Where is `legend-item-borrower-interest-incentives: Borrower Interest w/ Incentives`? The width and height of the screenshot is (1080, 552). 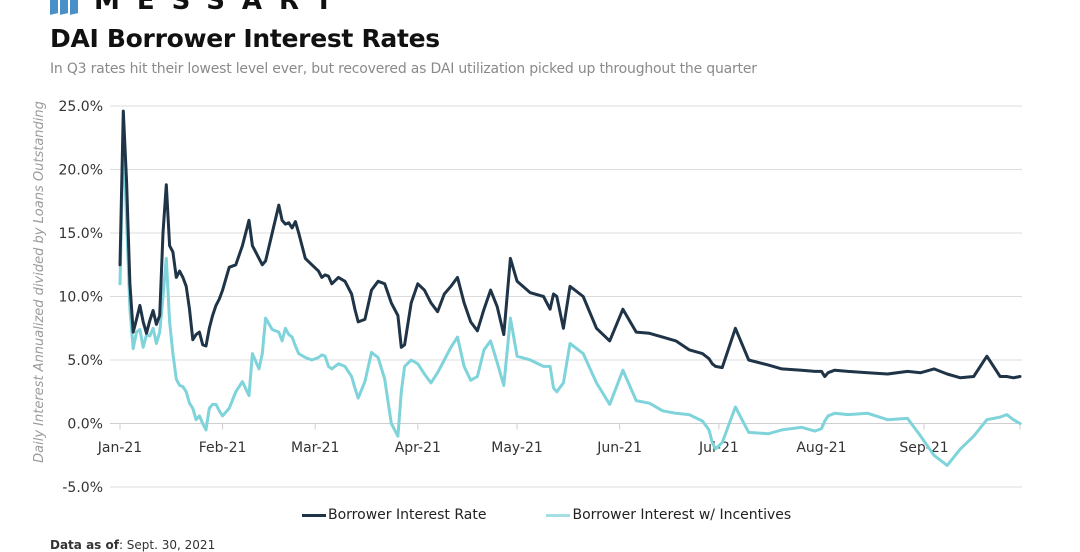
legend-item-borrower-interest-incentives: Borrower Interest w/ Incentives is located at coordinates (668, 515).